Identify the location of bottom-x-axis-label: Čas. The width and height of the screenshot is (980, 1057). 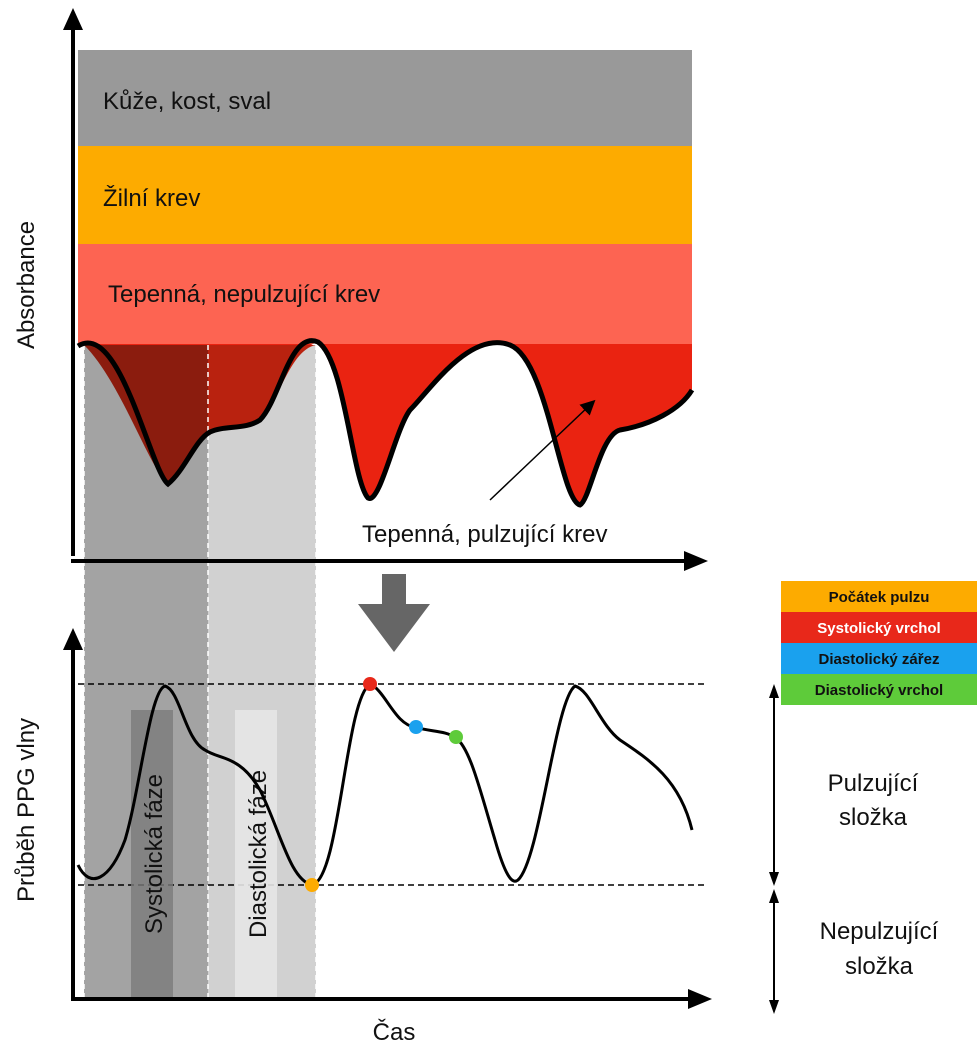
(394, 1032).